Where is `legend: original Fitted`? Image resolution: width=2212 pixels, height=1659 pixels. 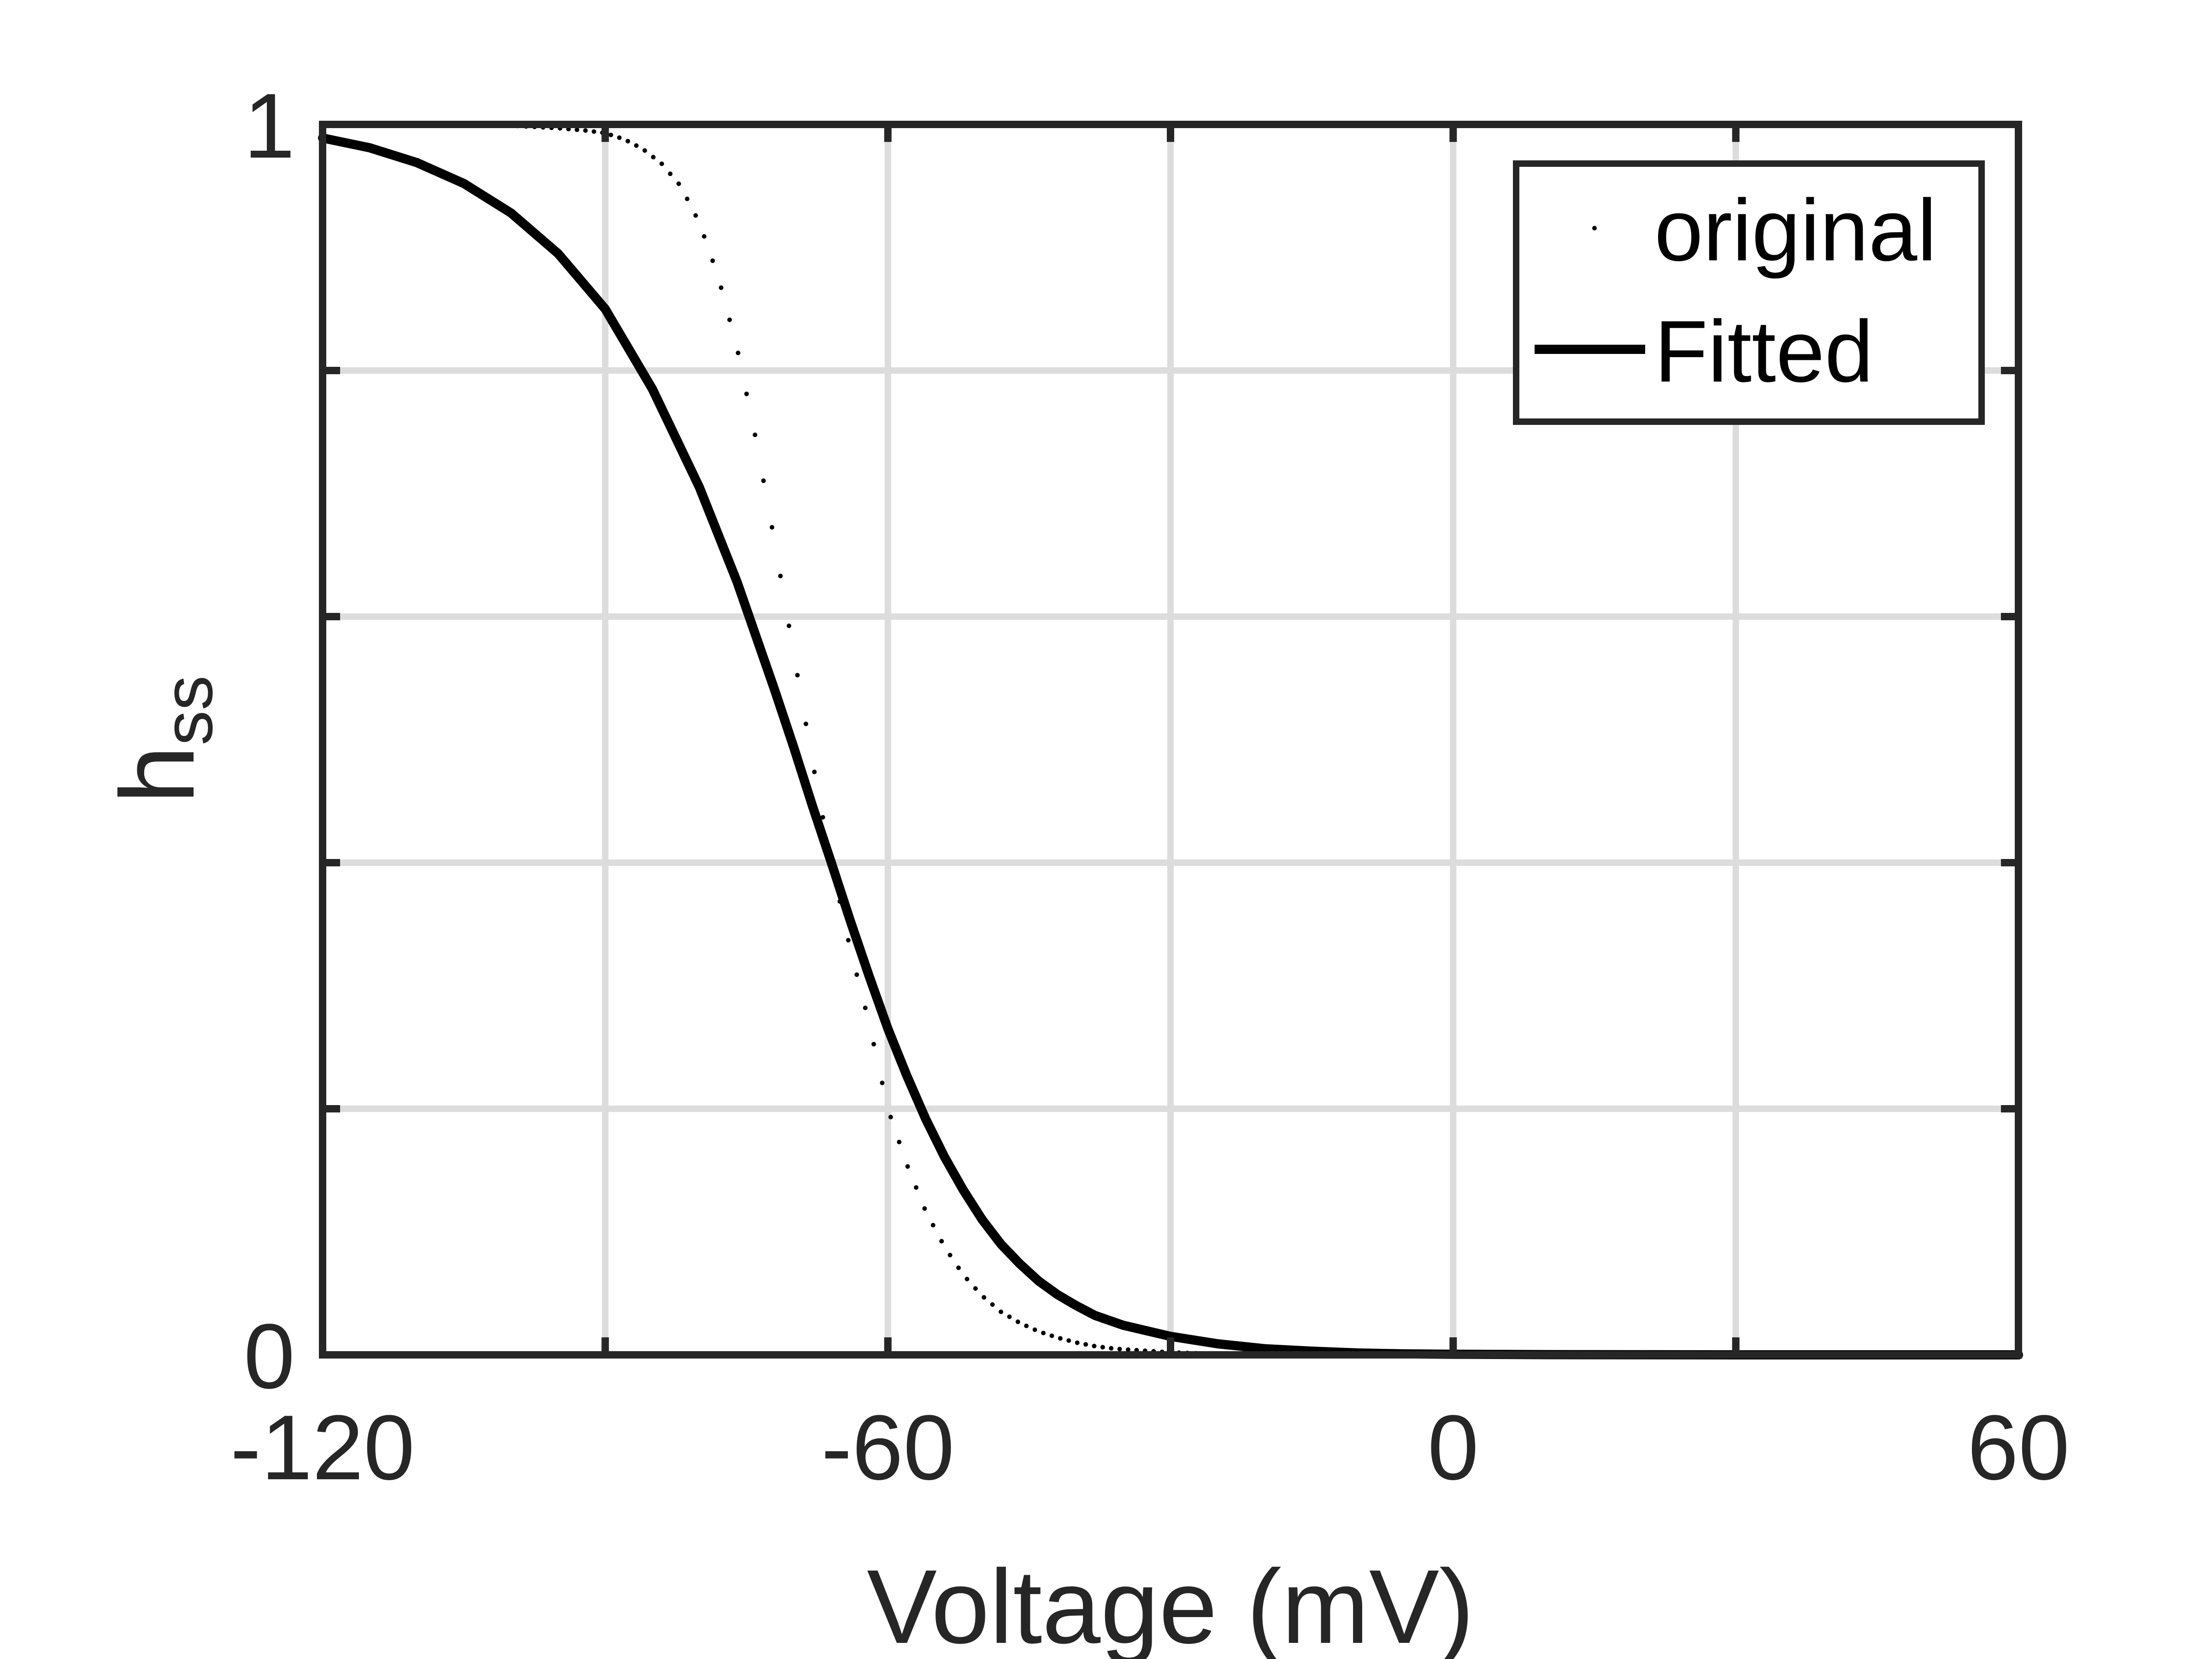
legend: original Fitted is located at coordinates (1749, 292).